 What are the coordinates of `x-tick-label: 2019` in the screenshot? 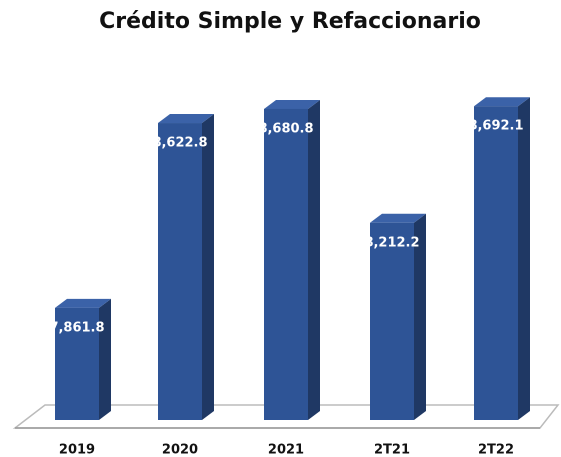 It's located at (77, 450).